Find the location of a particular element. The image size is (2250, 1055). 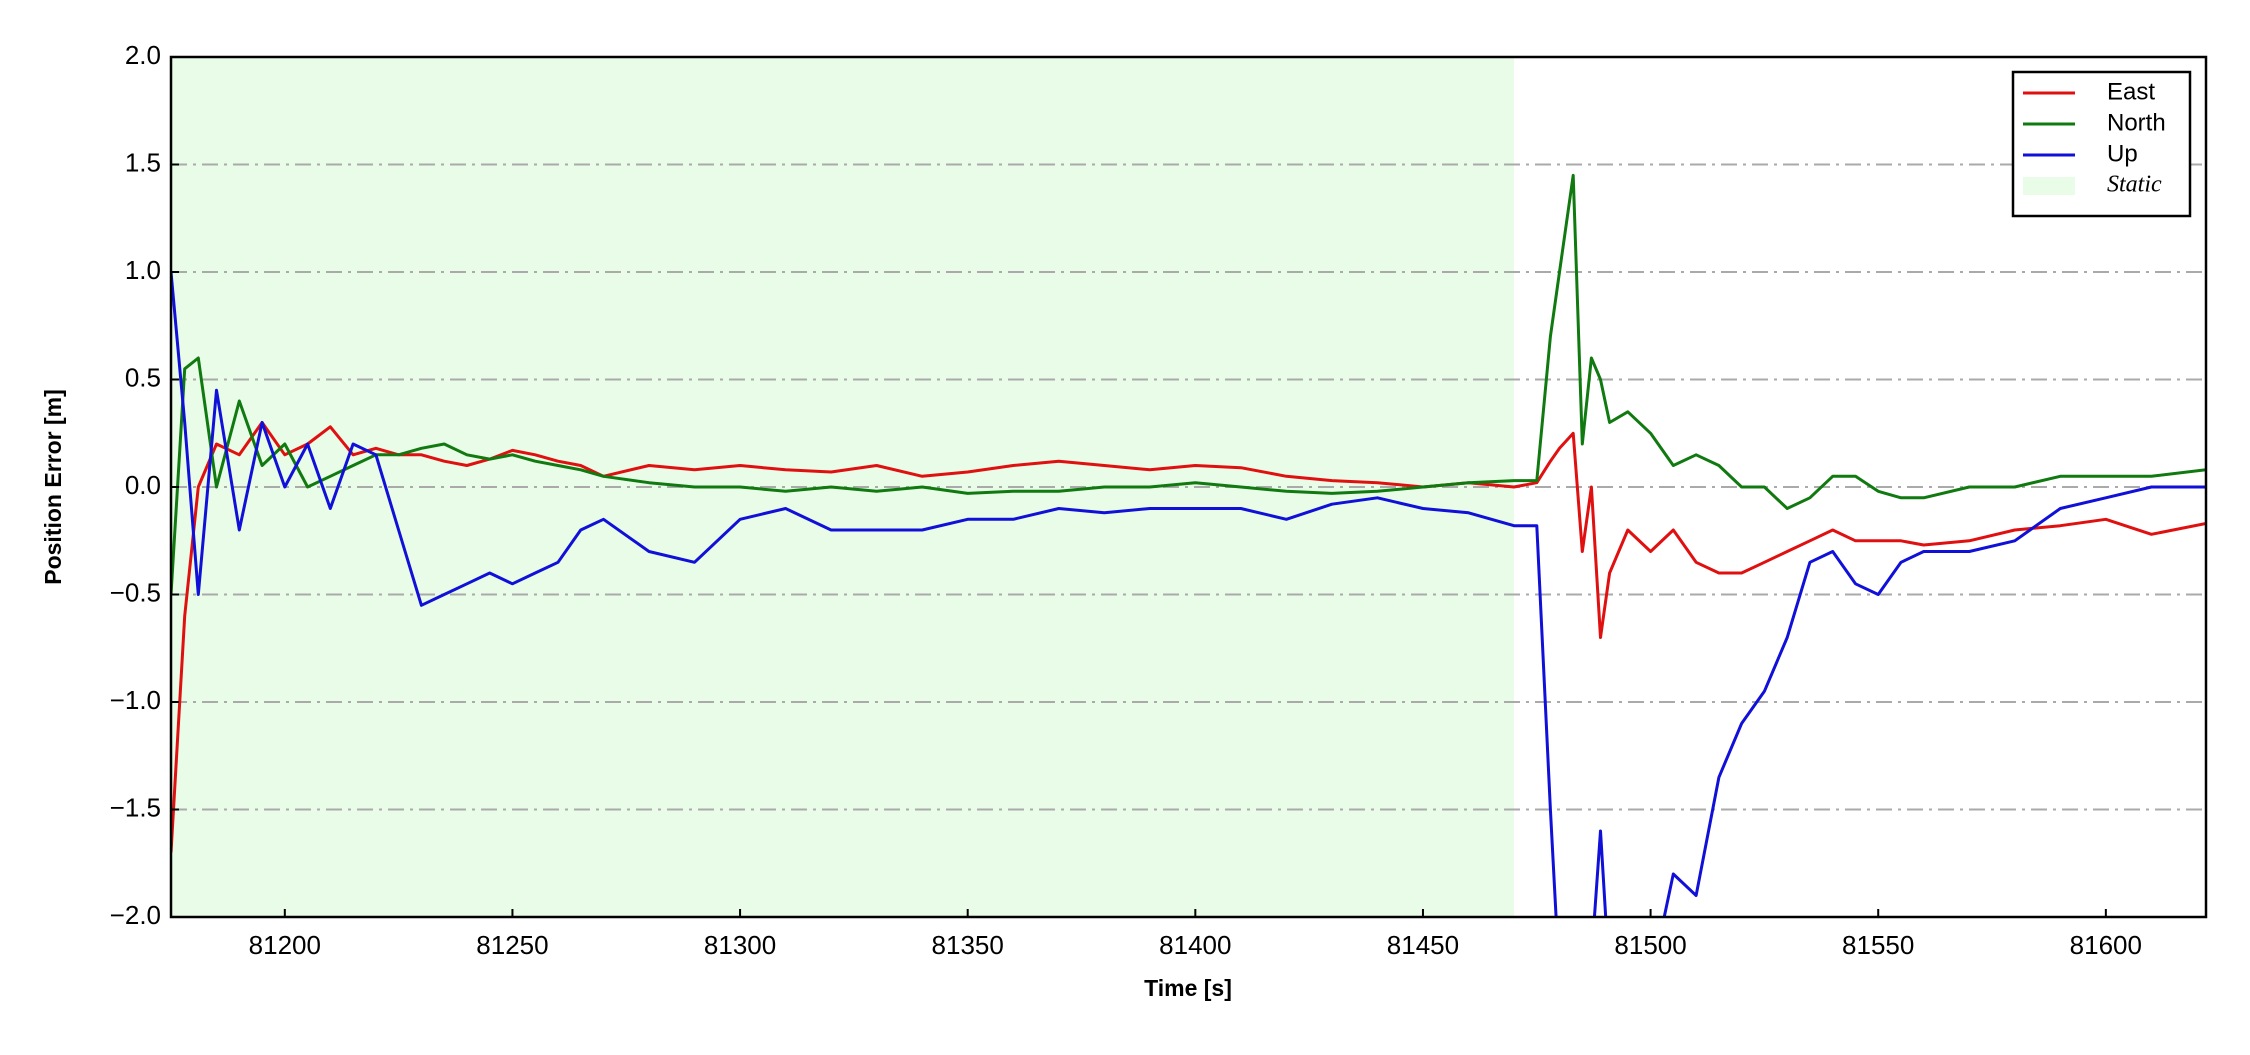

x-tick-label: 81300 is located at coordinates (740, 945).